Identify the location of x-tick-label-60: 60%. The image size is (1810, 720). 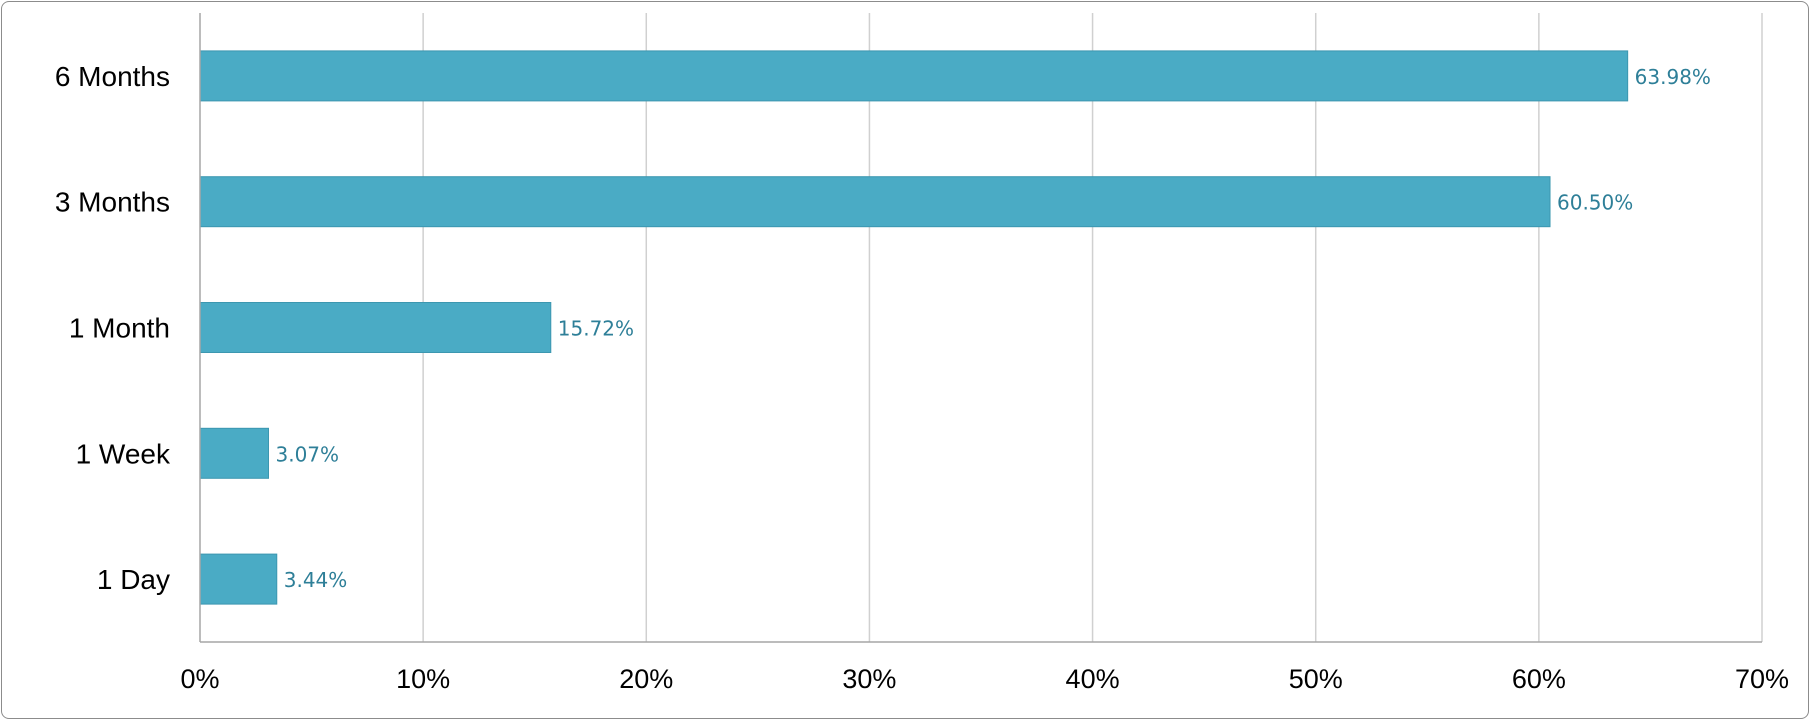
(1539, 679).